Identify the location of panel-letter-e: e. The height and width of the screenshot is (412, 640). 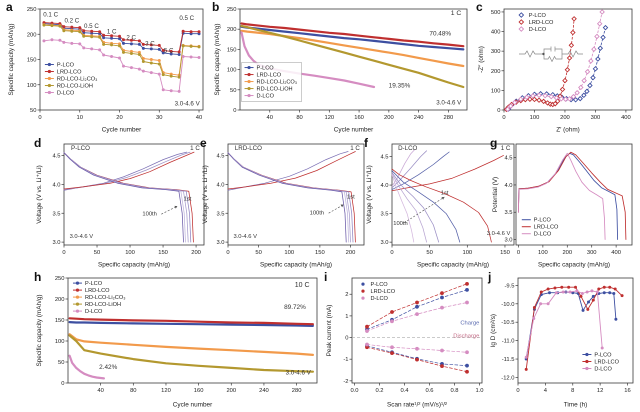
(203, 143).